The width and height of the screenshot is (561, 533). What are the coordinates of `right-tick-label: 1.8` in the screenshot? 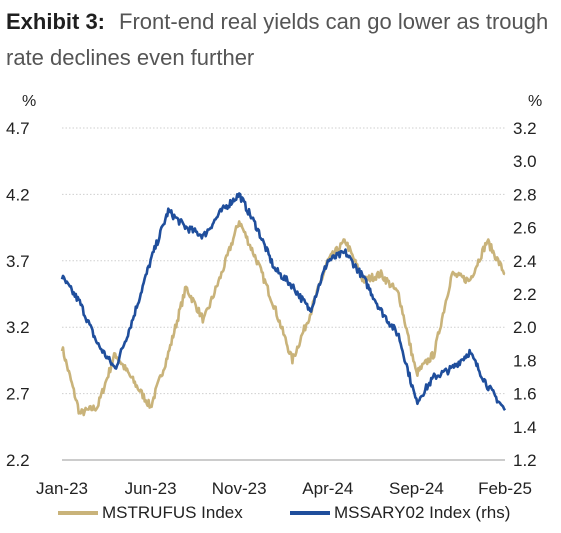 It's located at (525, 360).